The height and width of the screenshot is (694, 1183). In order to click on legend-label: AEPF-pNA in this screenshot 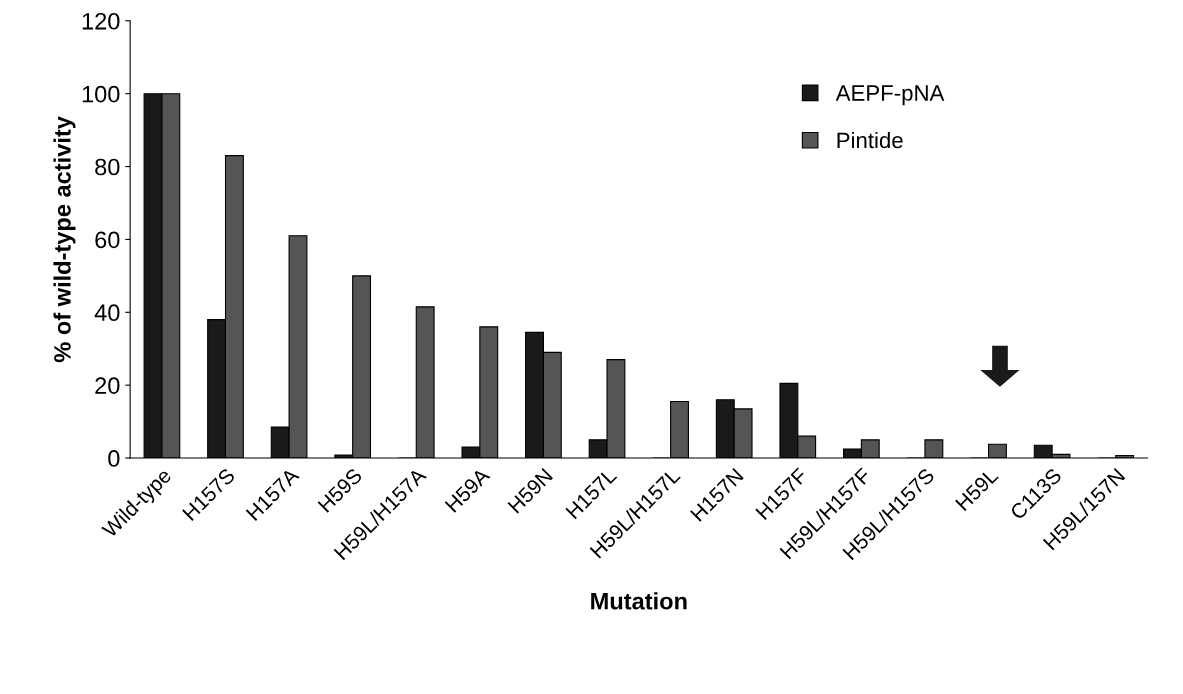, I will do `click(890, 95)`.